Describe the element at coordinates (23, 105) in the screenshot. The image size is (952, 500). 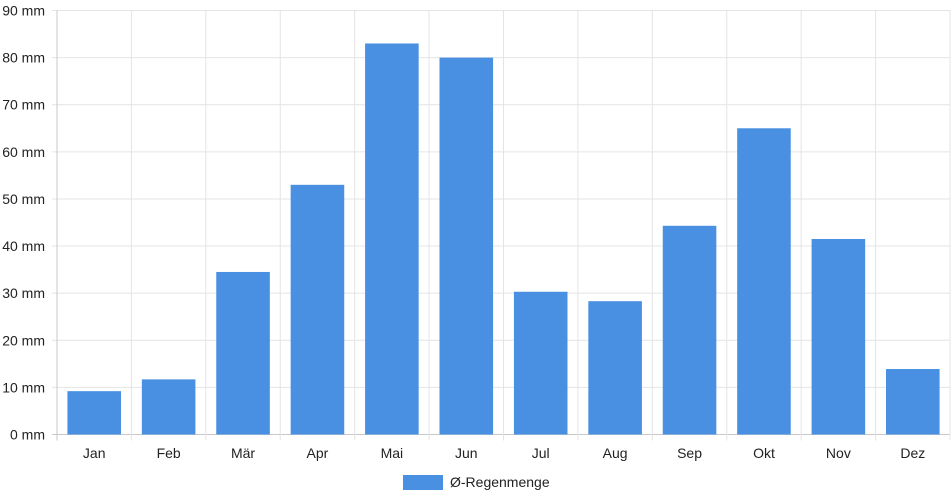
I see `y-tick-label: 70 mm` at that location.